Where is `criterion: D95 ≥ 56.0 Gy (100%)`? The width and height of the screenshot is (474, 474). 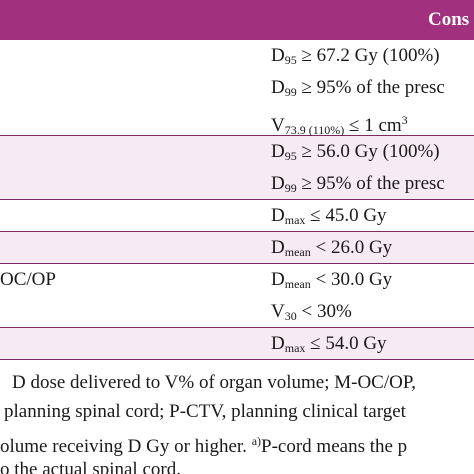 criterion: D95 ≥ 56.0 Gy (100%) is located at coordinates (355, 154).